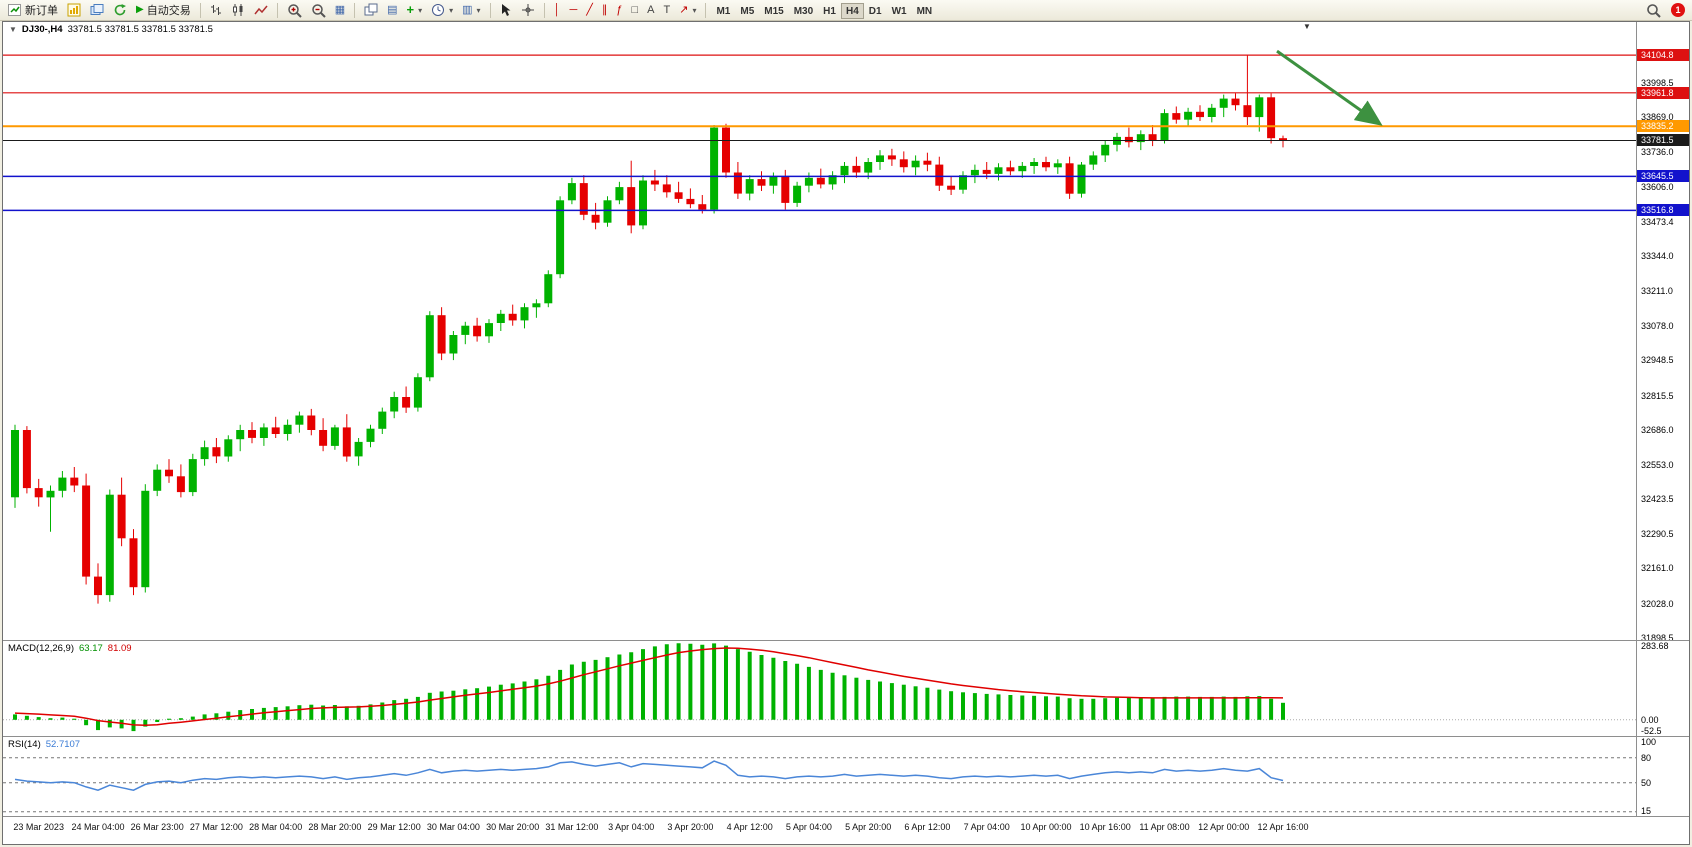  What do you see at coordinates (471, 10) in the screenshot?
I see `template-button: ▥ ▾` at bounding box center [471, 10].